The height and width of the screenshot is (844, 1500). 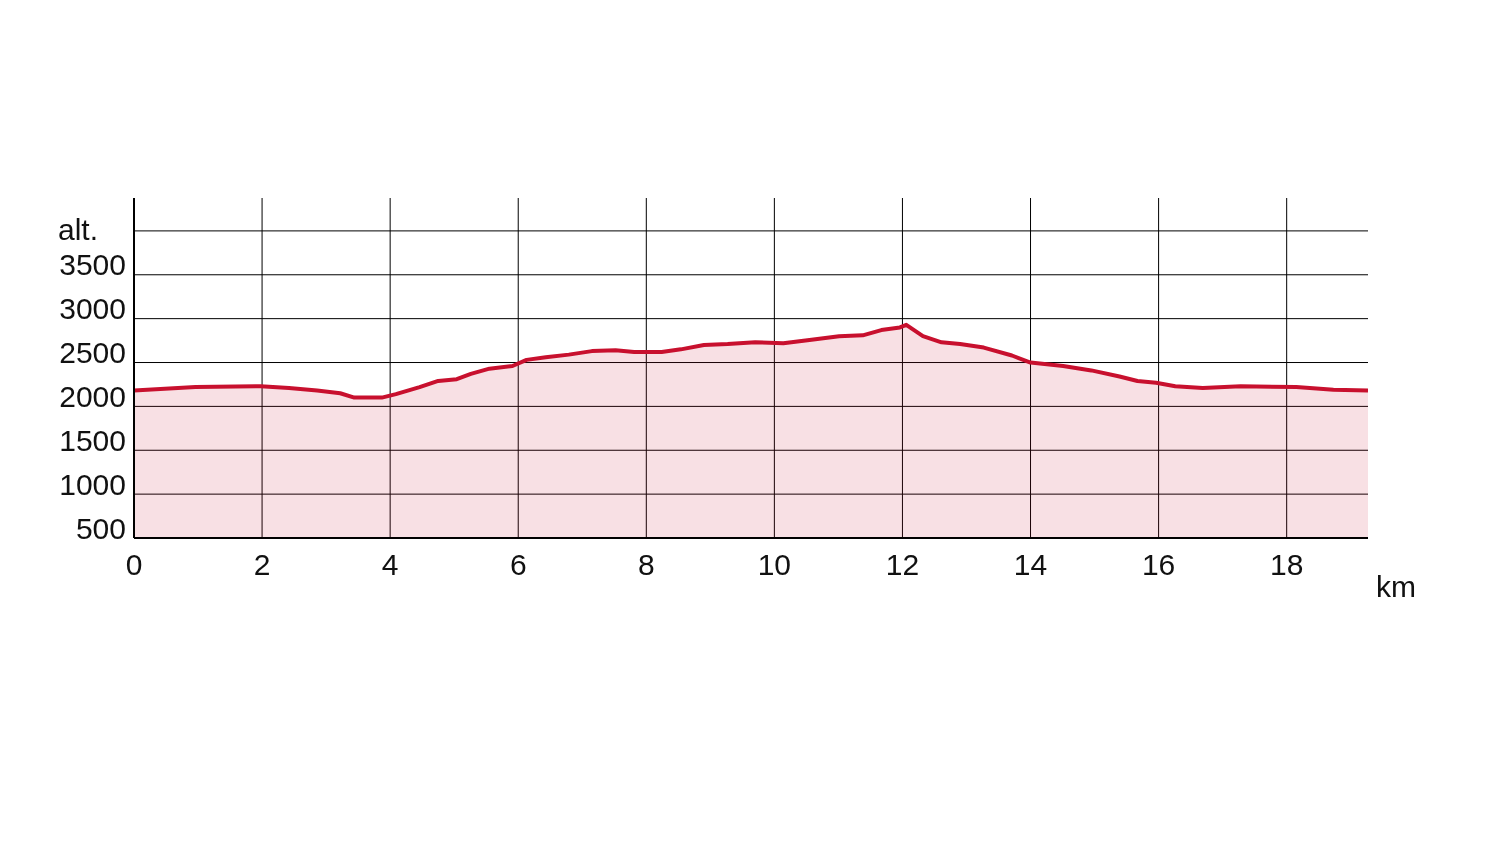 What do you see at coordinates (92, 353) in the screenshot?
I see `y-tick-label: 2500` at bounding box center [92, 353].